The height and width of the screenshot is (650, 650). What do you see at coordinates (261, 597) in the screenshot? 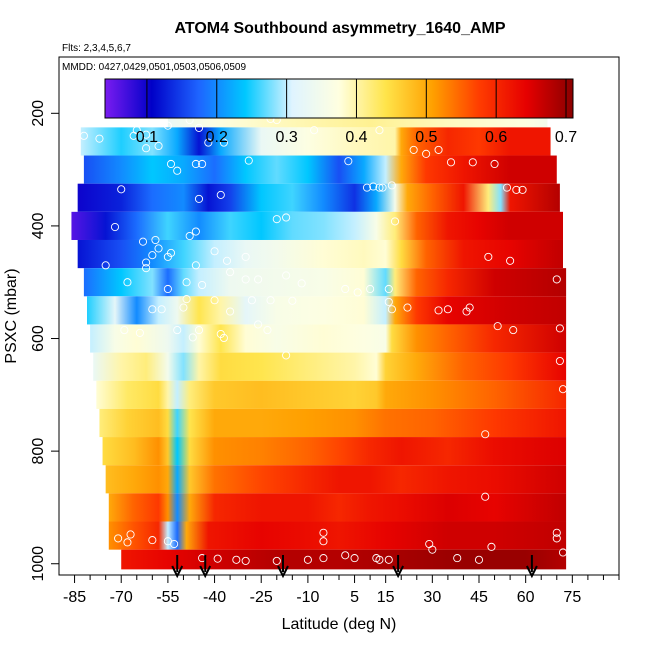
I see `x-tick-label: -25` at bounding box center [261, 597].